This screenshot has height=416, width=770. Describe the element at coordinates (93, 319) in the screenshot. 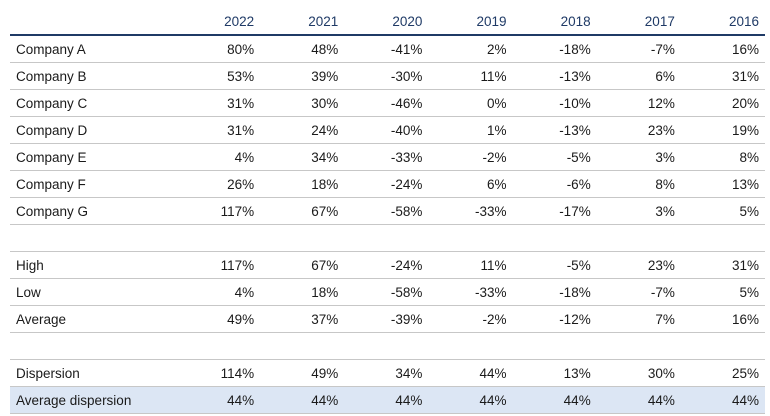

I see `stat-row-label: Average` at that location.